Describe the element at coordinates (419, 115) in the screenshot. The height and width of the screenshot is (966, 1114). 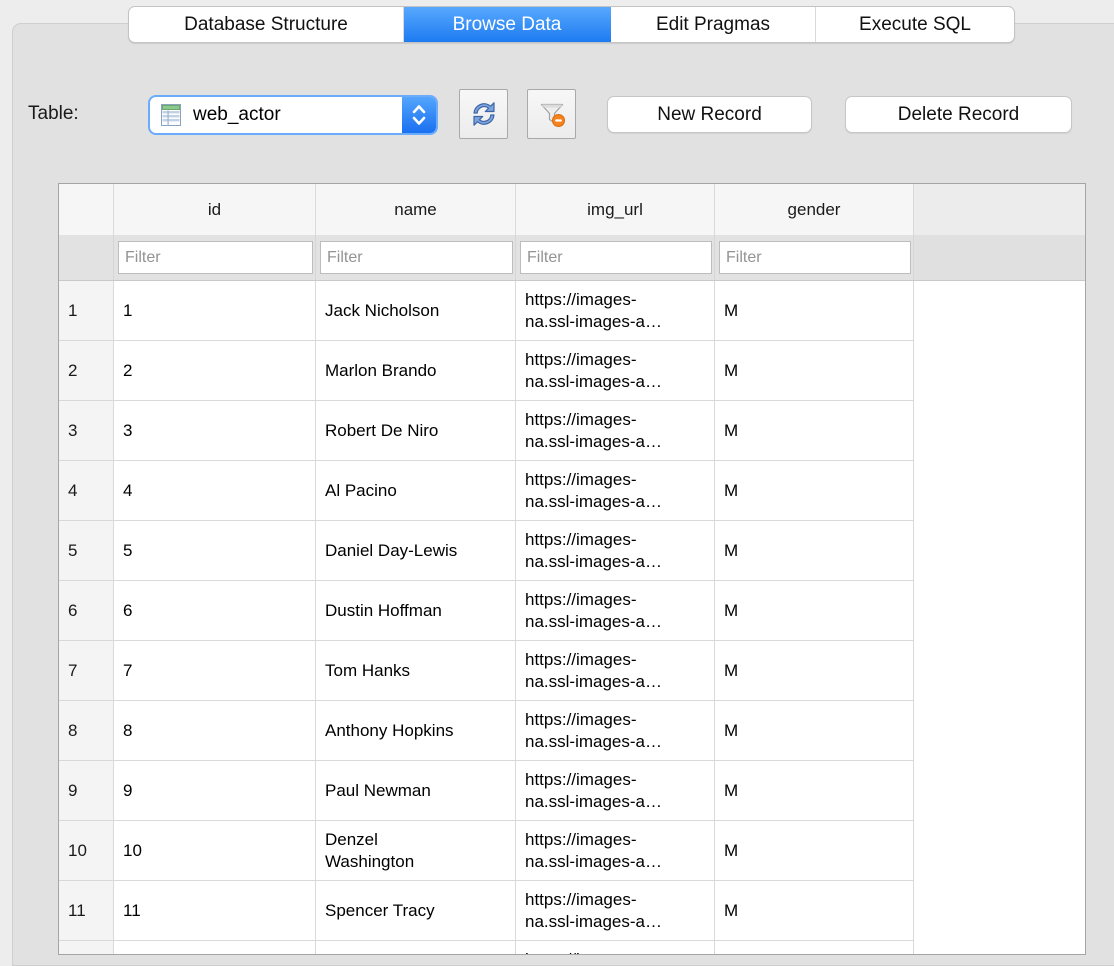
I see `table-select-stepper` at that location.